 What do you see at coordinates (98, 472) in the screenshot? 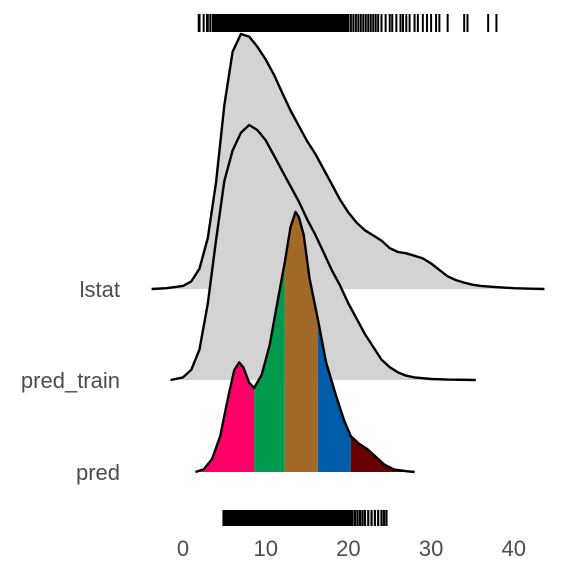
I see `row-label-pred: pred` at bounding box center [98, 472].